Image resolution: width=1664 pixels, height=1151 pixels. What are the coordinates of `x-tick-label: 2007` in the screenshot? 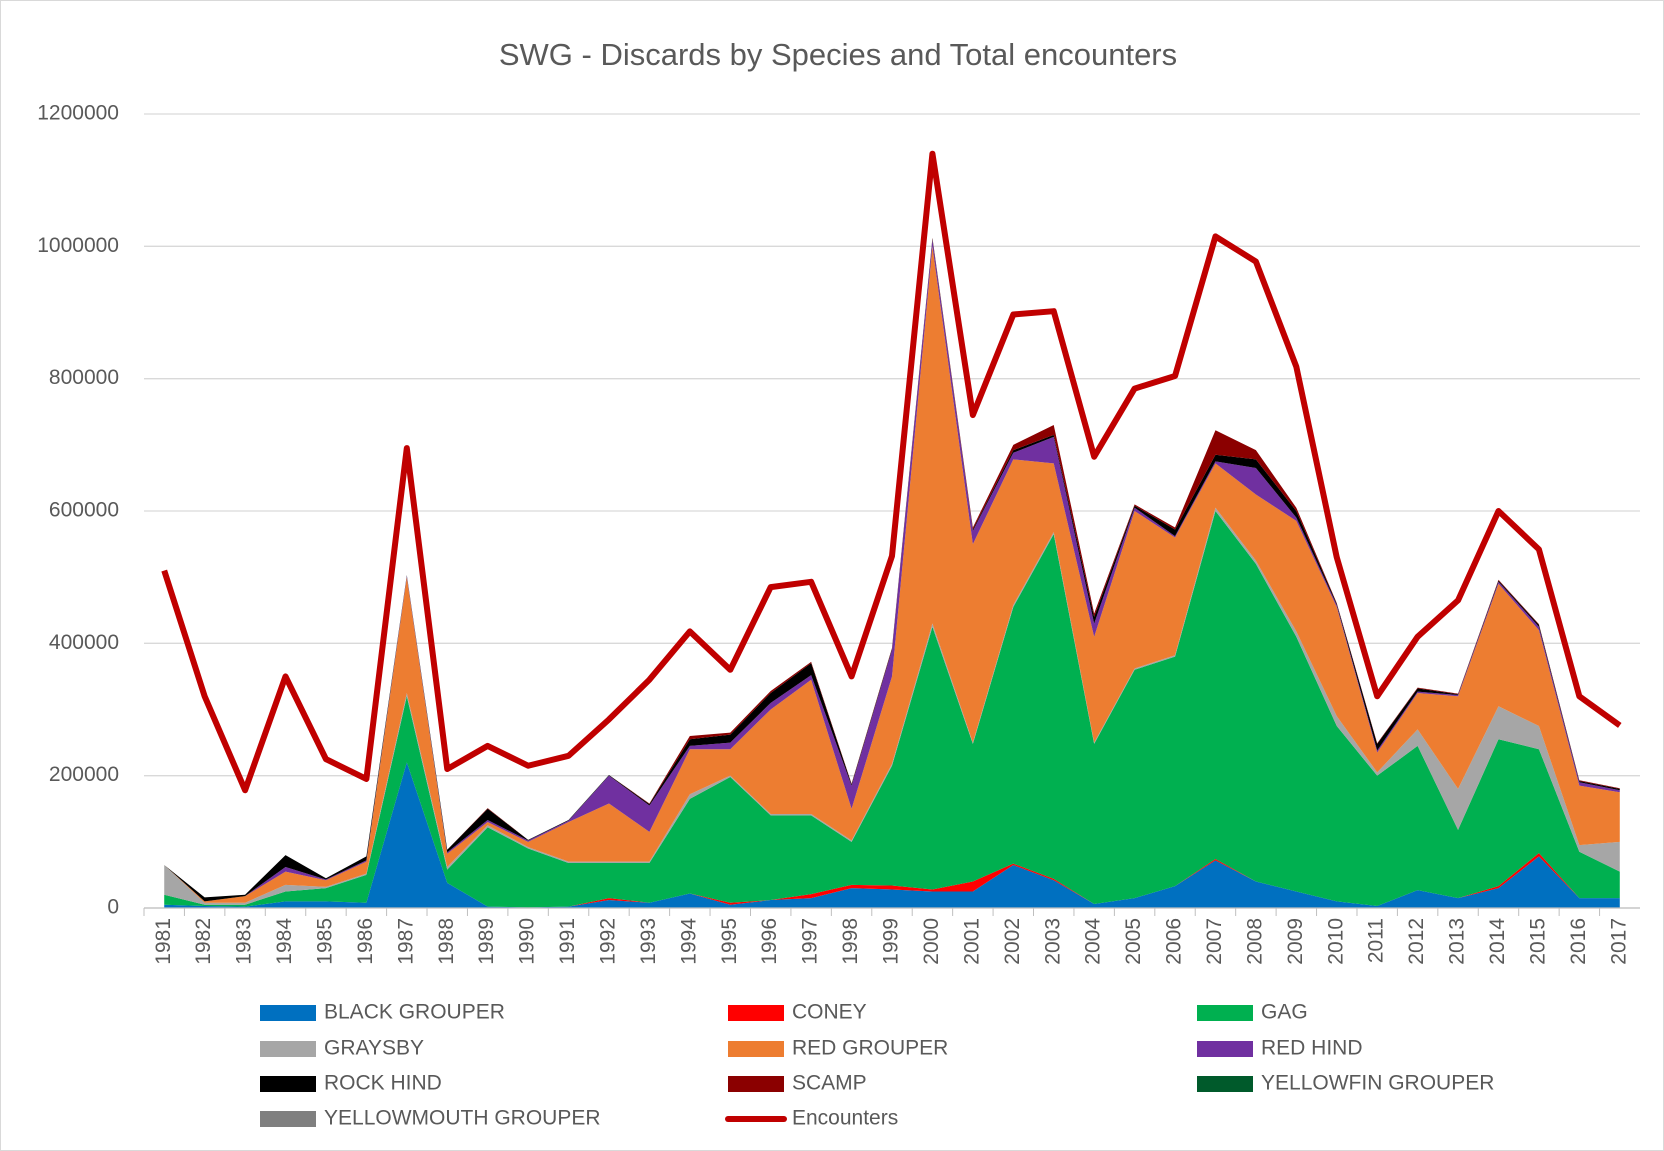 It's located at (1214, 941).